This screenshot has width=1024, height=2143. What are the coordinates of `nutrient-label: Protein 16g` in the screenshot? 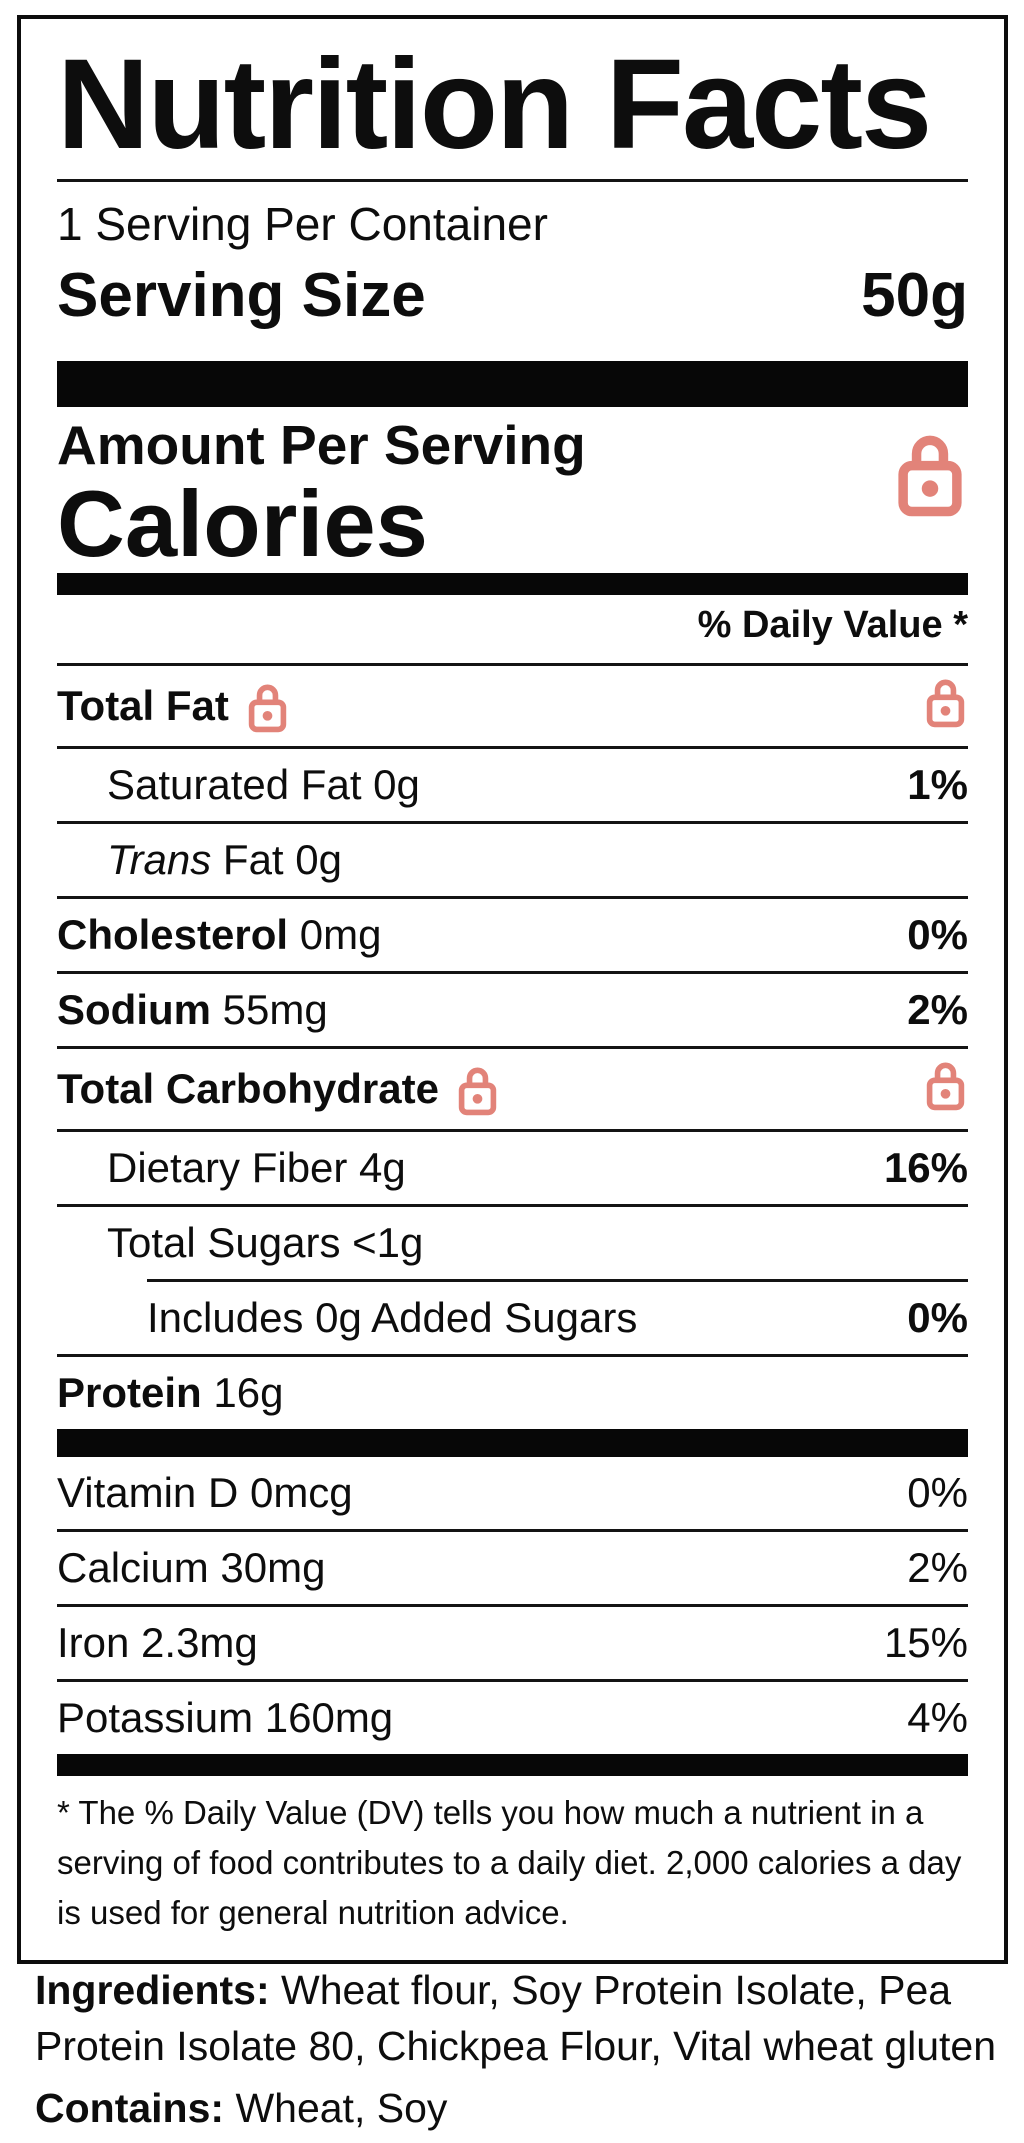 It's located at (170, 1392).